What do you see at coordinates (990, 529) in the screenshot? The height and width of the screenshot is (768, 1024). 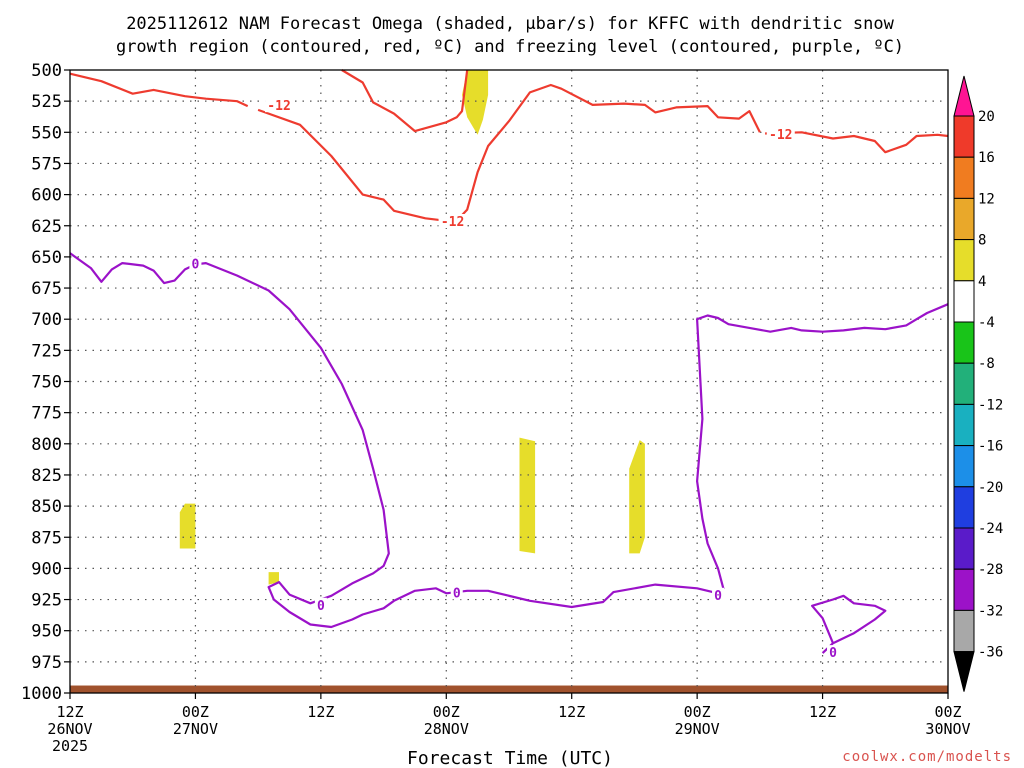 I see `colorbar-label-10: -24` at bounding box center [990, 529].